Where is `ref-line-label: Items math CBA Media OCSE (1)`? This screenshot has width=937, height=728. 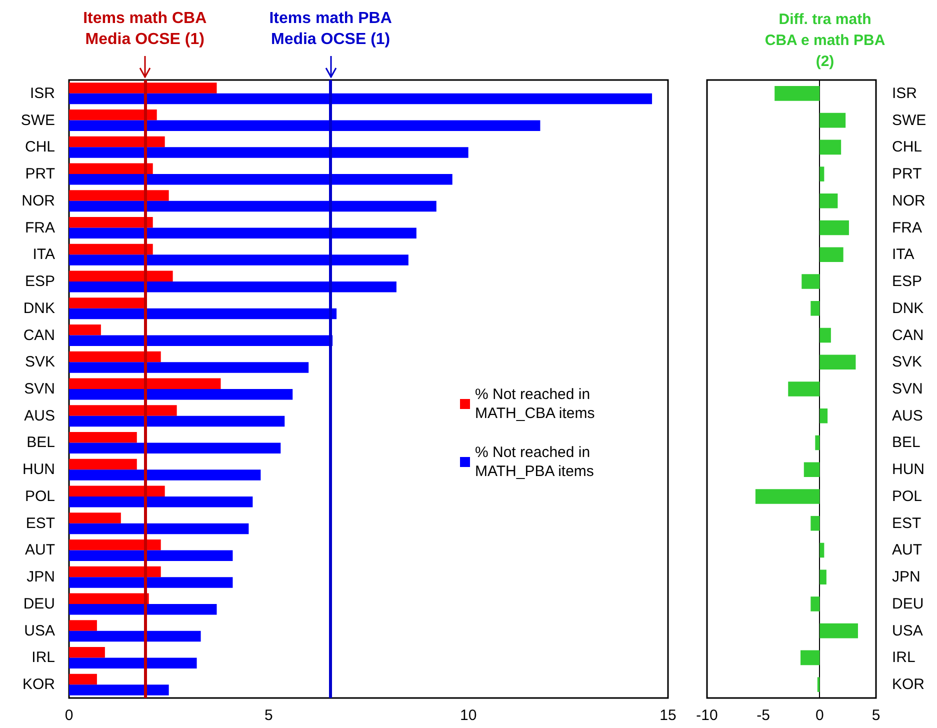 ref-line-label: Items math CBA Media OCSE (1) is located at coordinates (145, 29).